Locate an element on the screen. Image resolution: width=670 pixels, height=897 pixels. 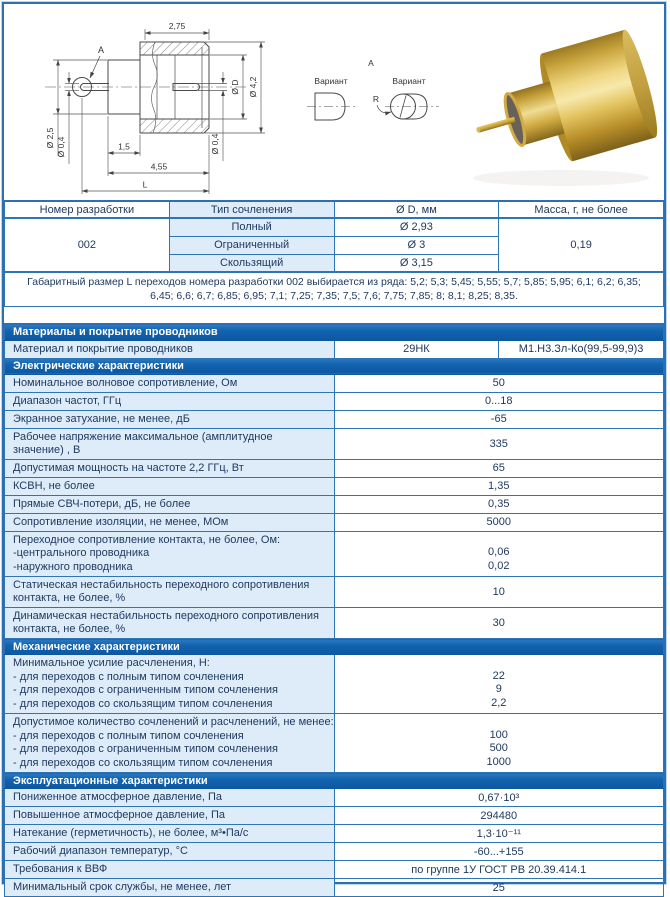
spec-value-cell: 100 500 1000 is located at coordinates (498, 743).